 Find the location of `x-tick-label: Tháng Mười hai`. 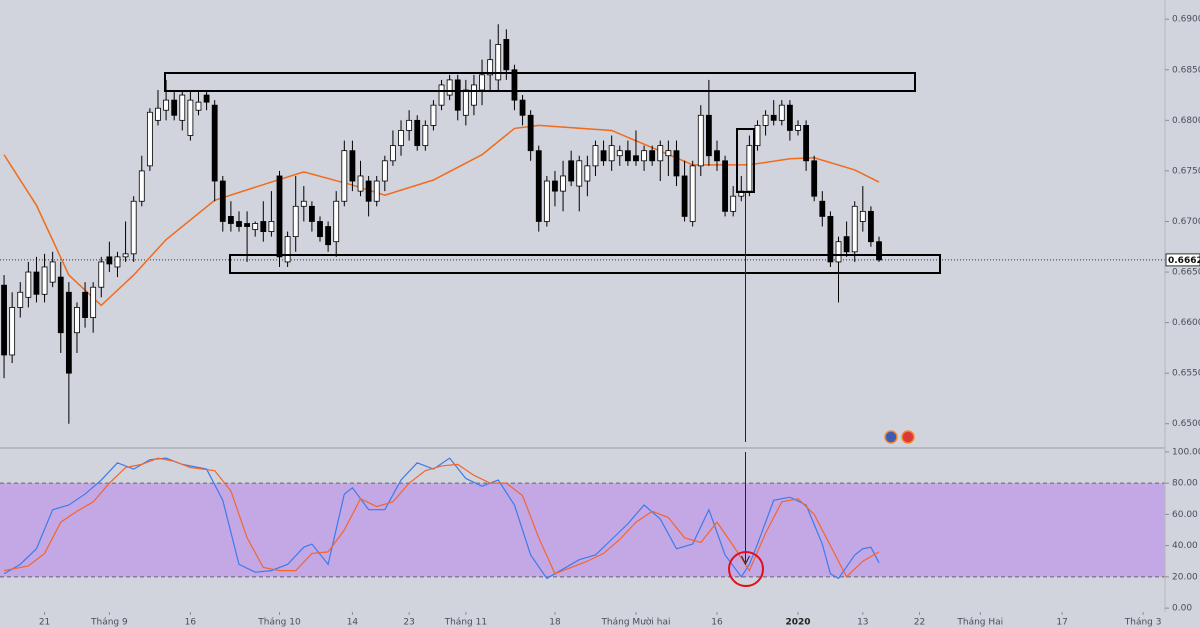

x-tick-label: Tháng Mười hai is located at coordinates (635, 622).